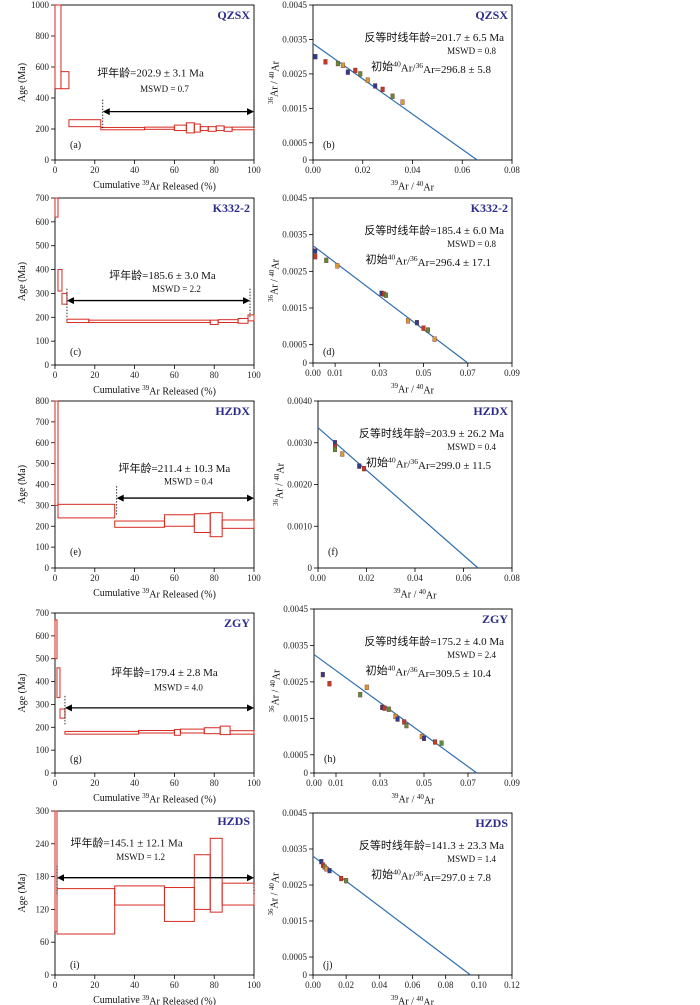 The width and height of the screenshot is (700, 1005). I want to click on sample-label: ZGY, so click(237, 623).